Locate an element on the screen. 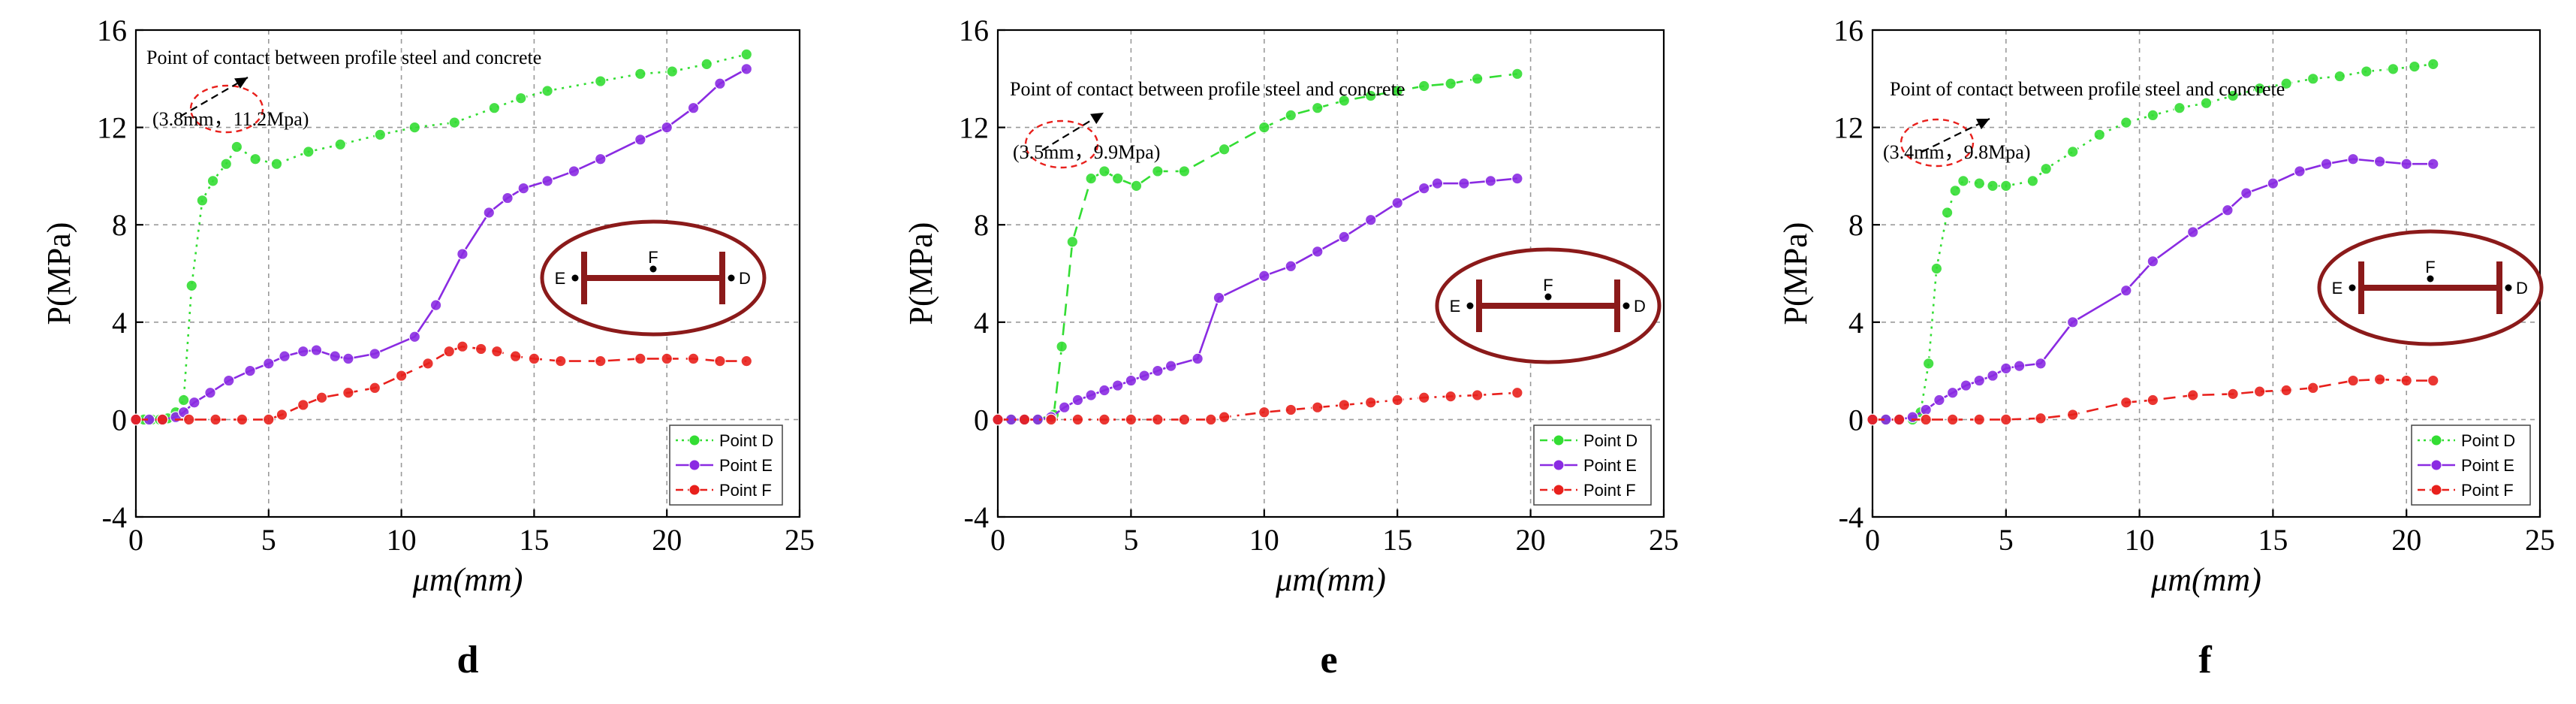 The image size is (2576, 704). inset-dot-E is located at coordinates (2352, 288).